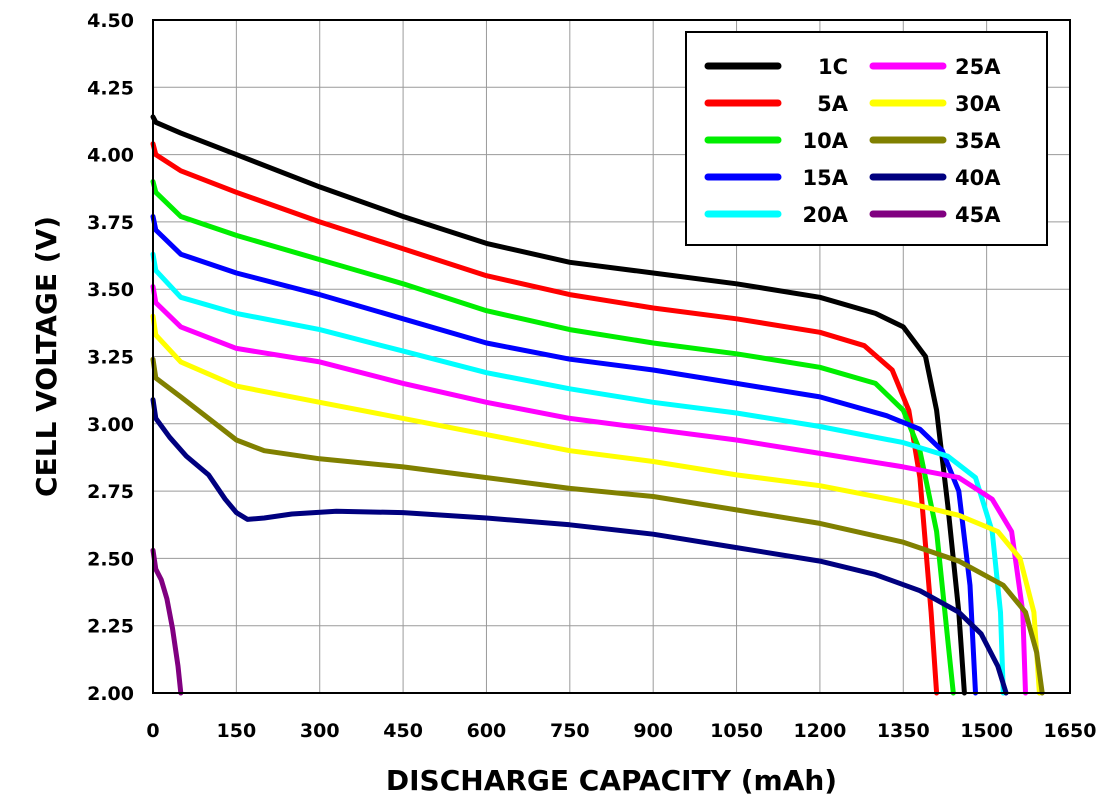 This screenshot has width=1106, height=803. Describe the element at coordinates (237, 731) in the screenshot. I see `x-tick-label: 150` at that location.